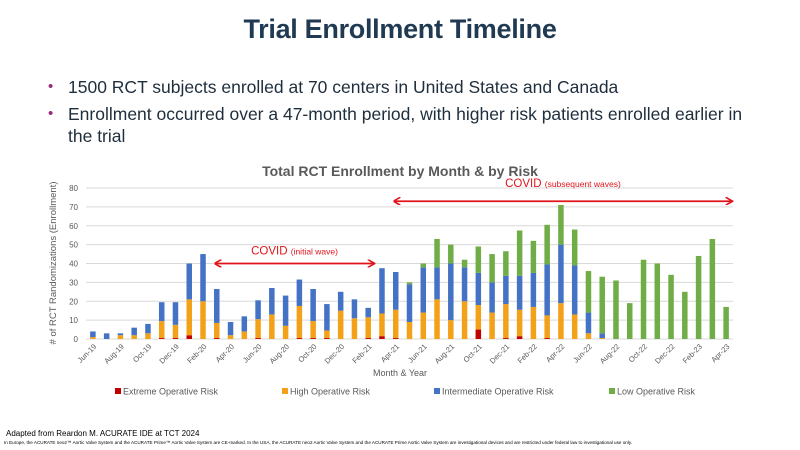  I want to click on y-tick-labels: 0 10 20 30 40 50 60 70 80, so click(73, 264).